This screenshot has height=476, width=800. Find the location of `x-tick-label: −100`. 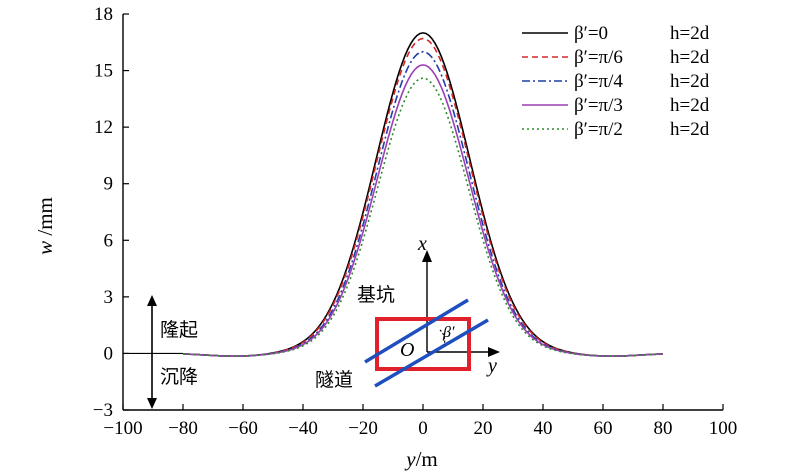

x-tick-label: −100 is located at coordinates (122, 428).